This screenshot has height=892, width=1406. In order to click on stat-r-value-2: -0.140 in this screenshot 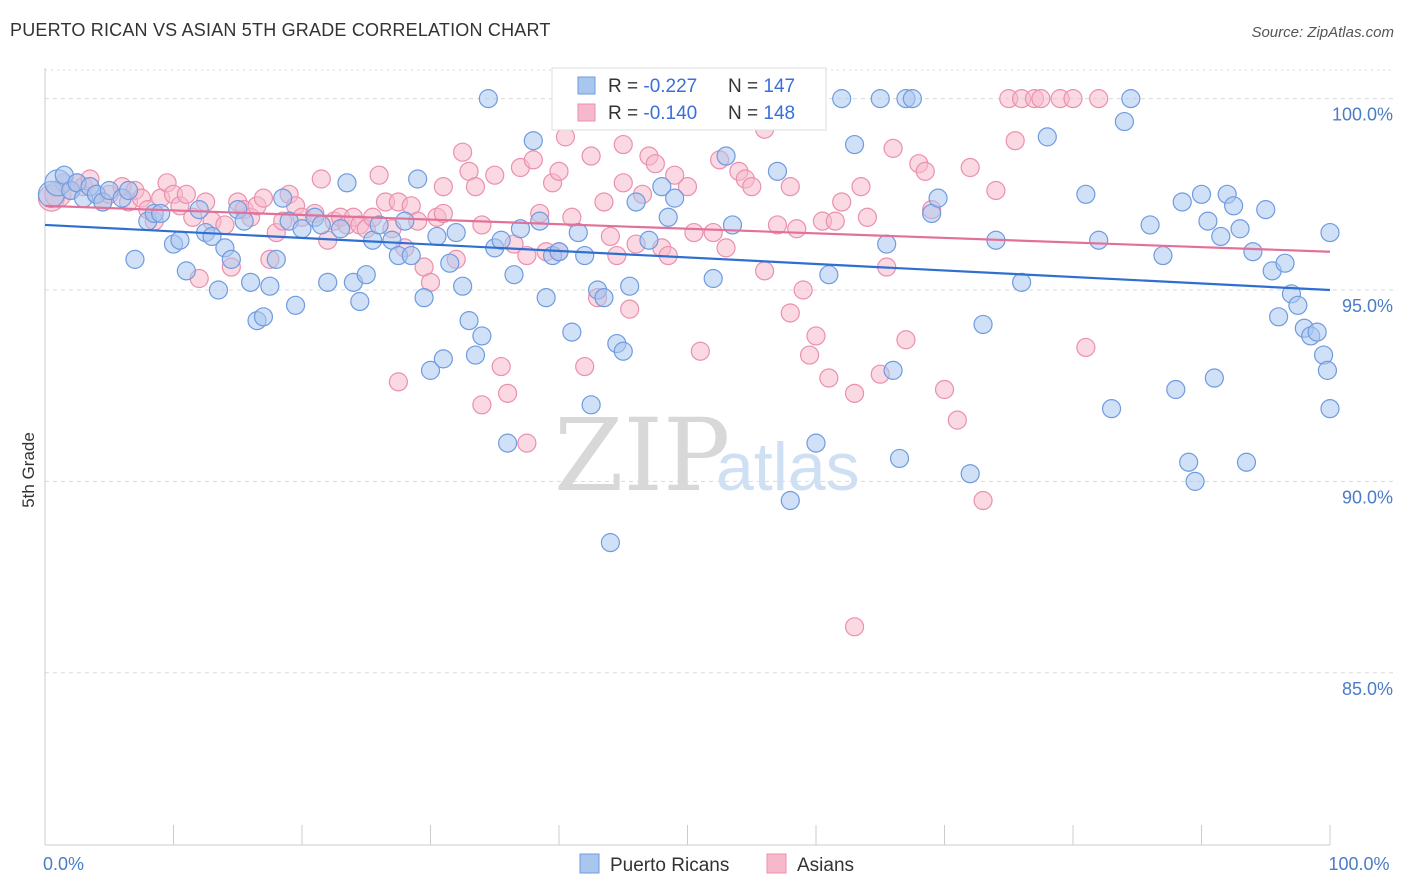, I will do `click(670, 113)`.